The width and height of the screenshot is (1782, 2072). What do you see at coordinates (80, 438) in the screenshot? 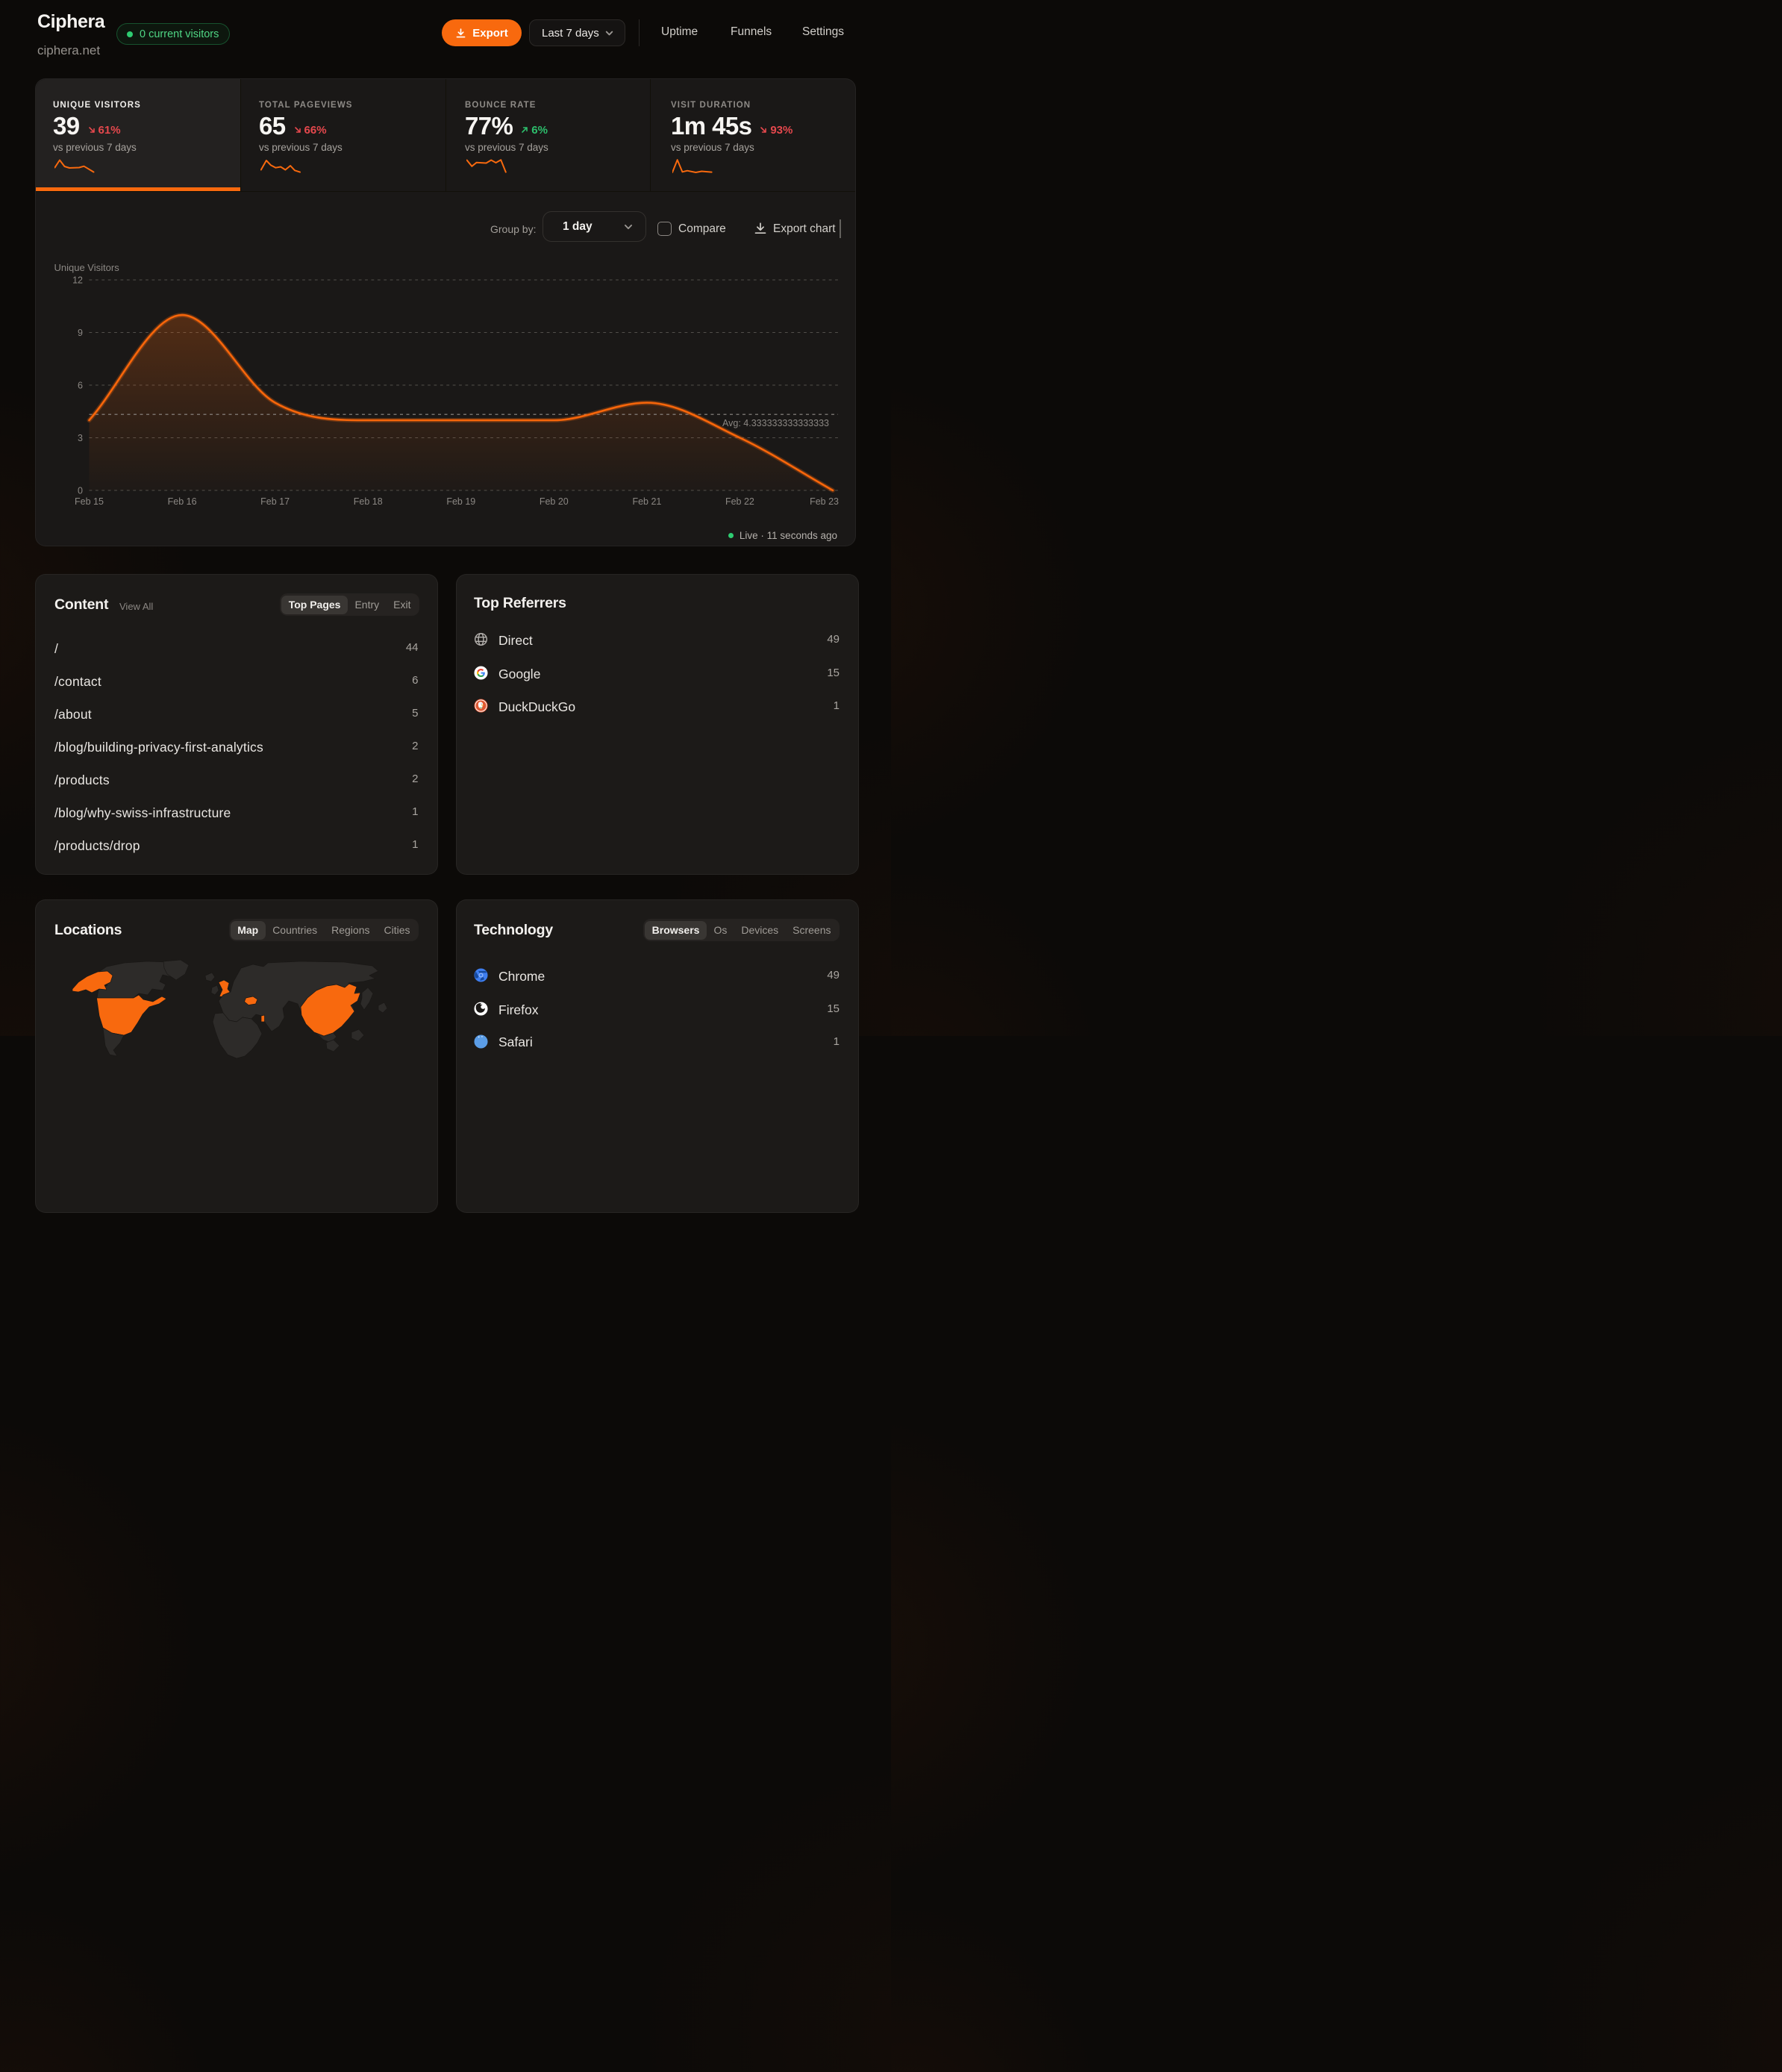
I see `svg-text: 3` at bounding box center [80, 438].